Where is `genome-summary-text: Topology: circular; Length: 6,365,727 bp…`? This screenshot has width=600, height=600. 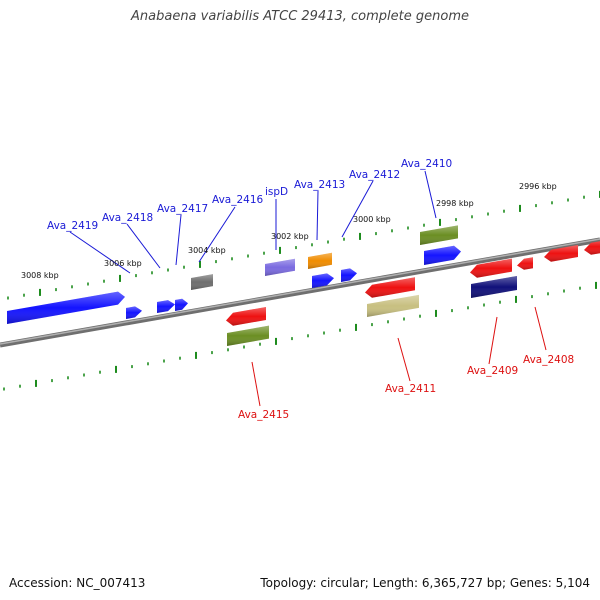 genome-summary-text: Topology: circular; Length: 6,365,727 bp… is located at coordinates (425, 583).